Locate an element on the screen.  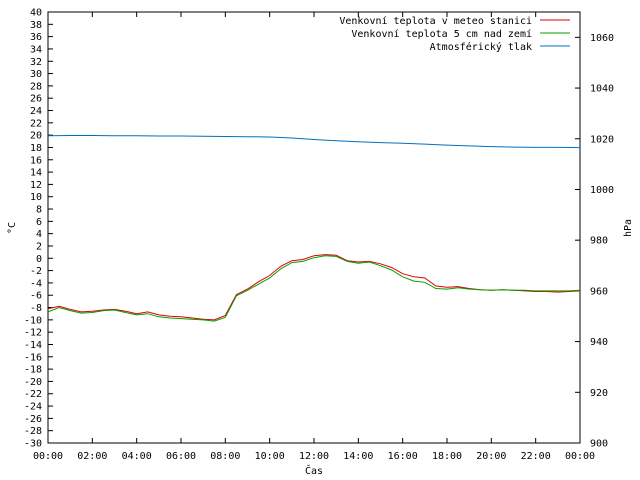
x-tick-label: 08:00 is located at coordinates (225, 456).